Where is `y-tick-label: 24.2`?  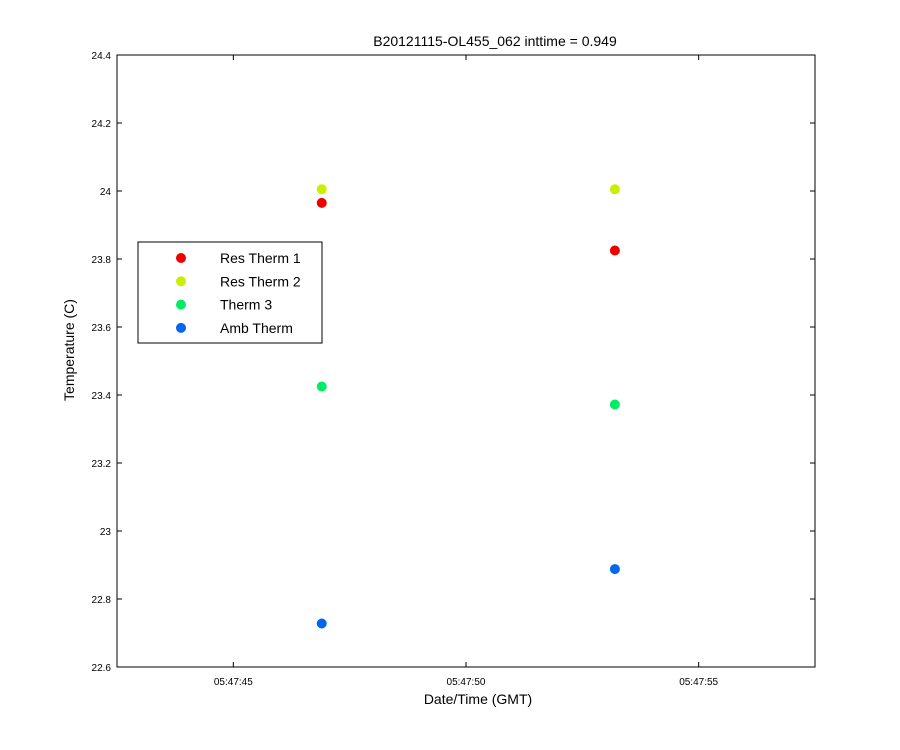
y-tick-label: 24.2 is located at coordinates (102, 124).